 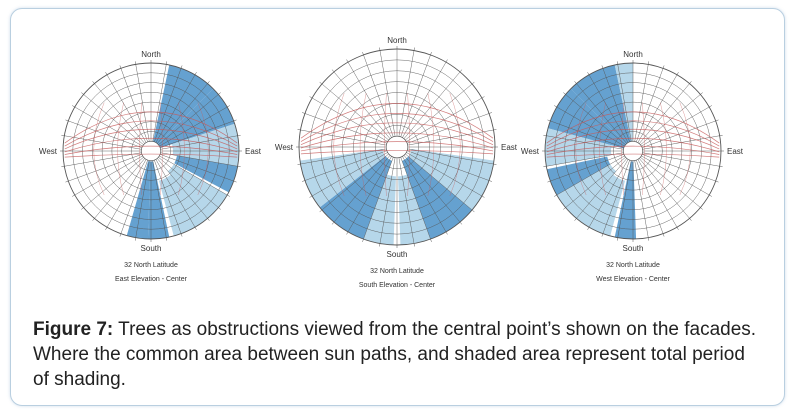 I want to click on latitude-label: 32 North Latitude, so click(x=151, y=265).